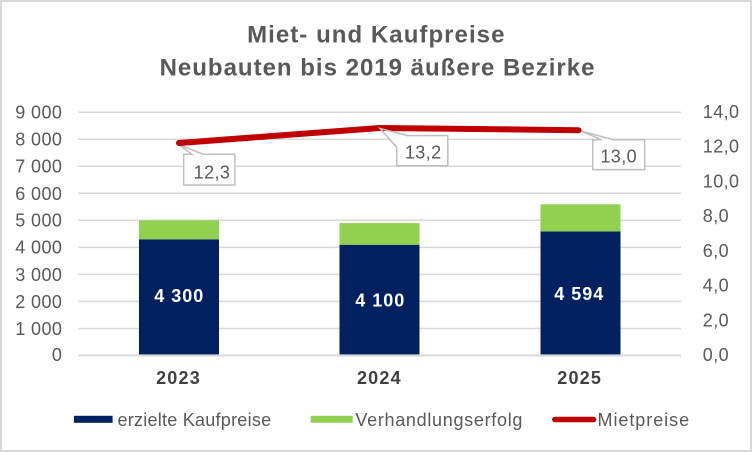 The width and height of the screenshot is (752, 452). What do you see at coordinates (38, 221) in the screenshot?
I see `svg-text: 5 000` at bounding box center [38, 221].